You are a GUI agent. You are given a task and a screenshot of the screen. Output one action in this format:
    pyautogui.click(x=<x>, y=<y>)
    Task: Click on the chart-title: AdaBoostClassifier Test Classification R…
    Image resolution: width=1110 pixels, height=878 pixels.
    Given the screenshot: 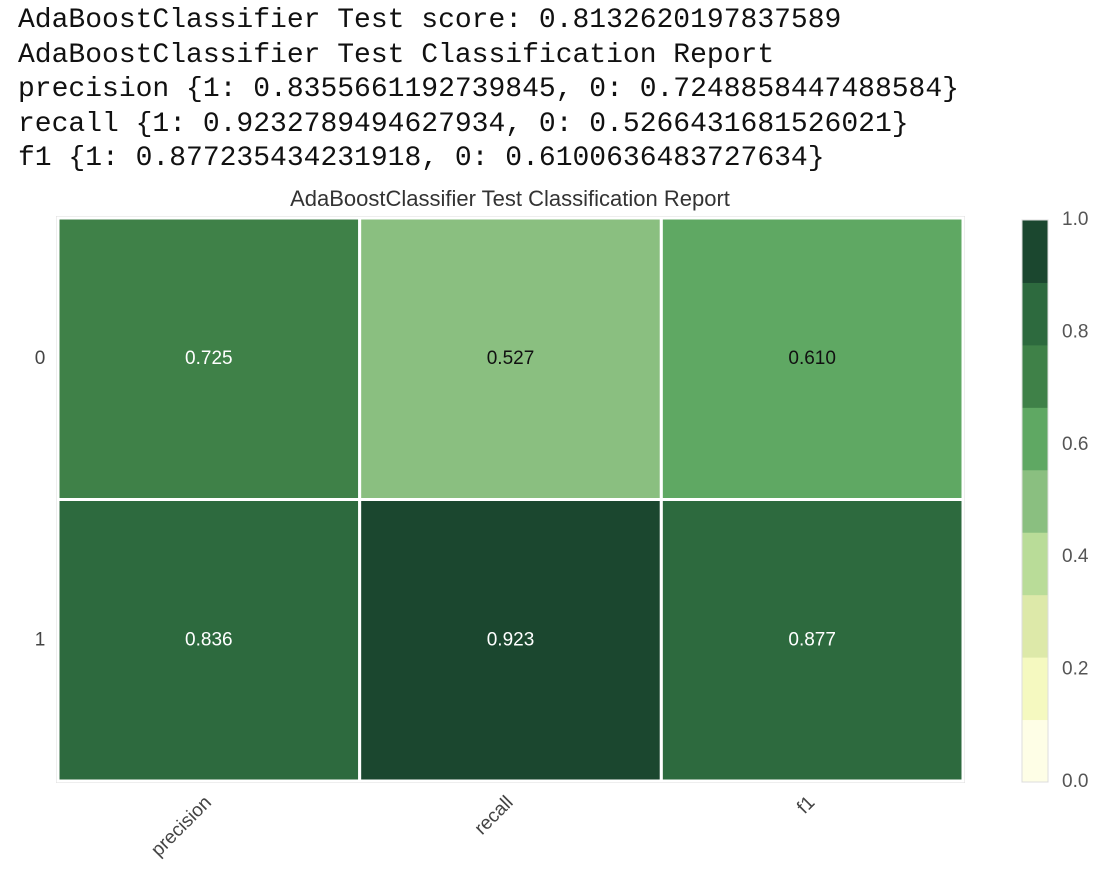 What is the action you would take?
    pyautogui.click(x=510, y=198)
    